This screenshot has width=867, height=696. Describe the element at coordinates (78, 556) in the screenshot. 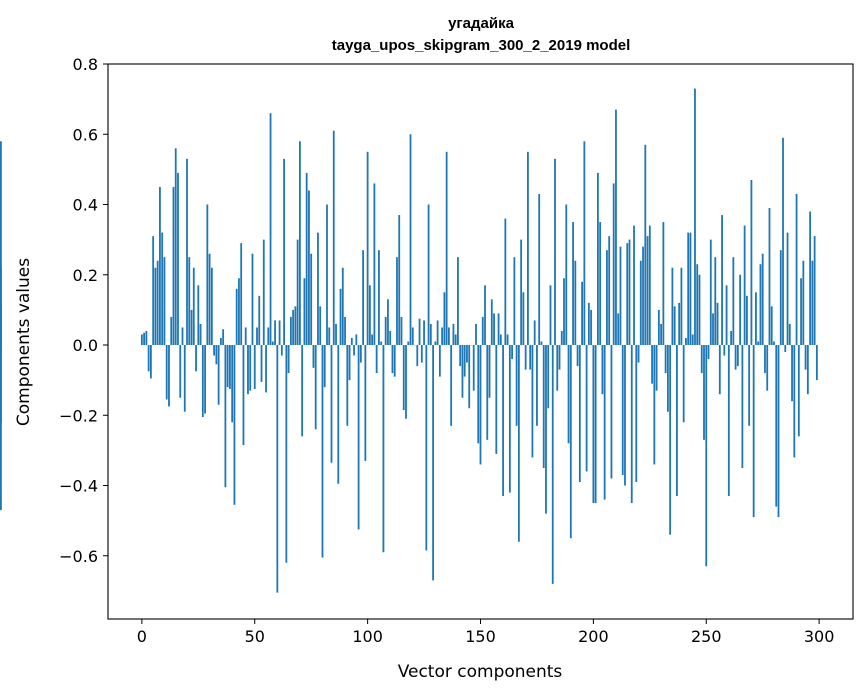

I see `y-tick-label: −0.6` at that location.